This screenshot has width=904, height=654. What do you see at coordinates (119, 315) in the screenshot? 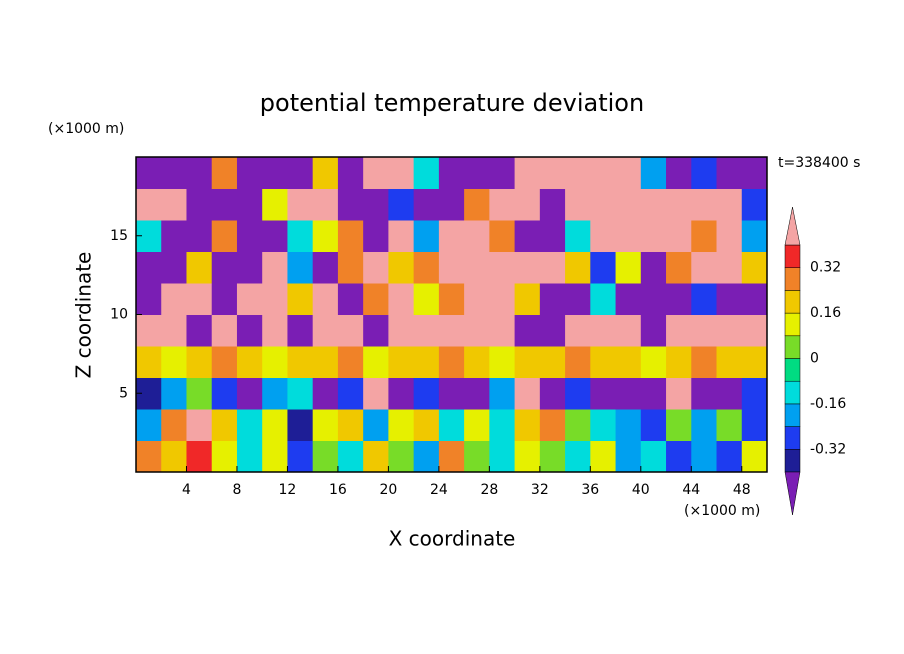
I see `y-tick-label: 10` at bounding box center [119, 315].